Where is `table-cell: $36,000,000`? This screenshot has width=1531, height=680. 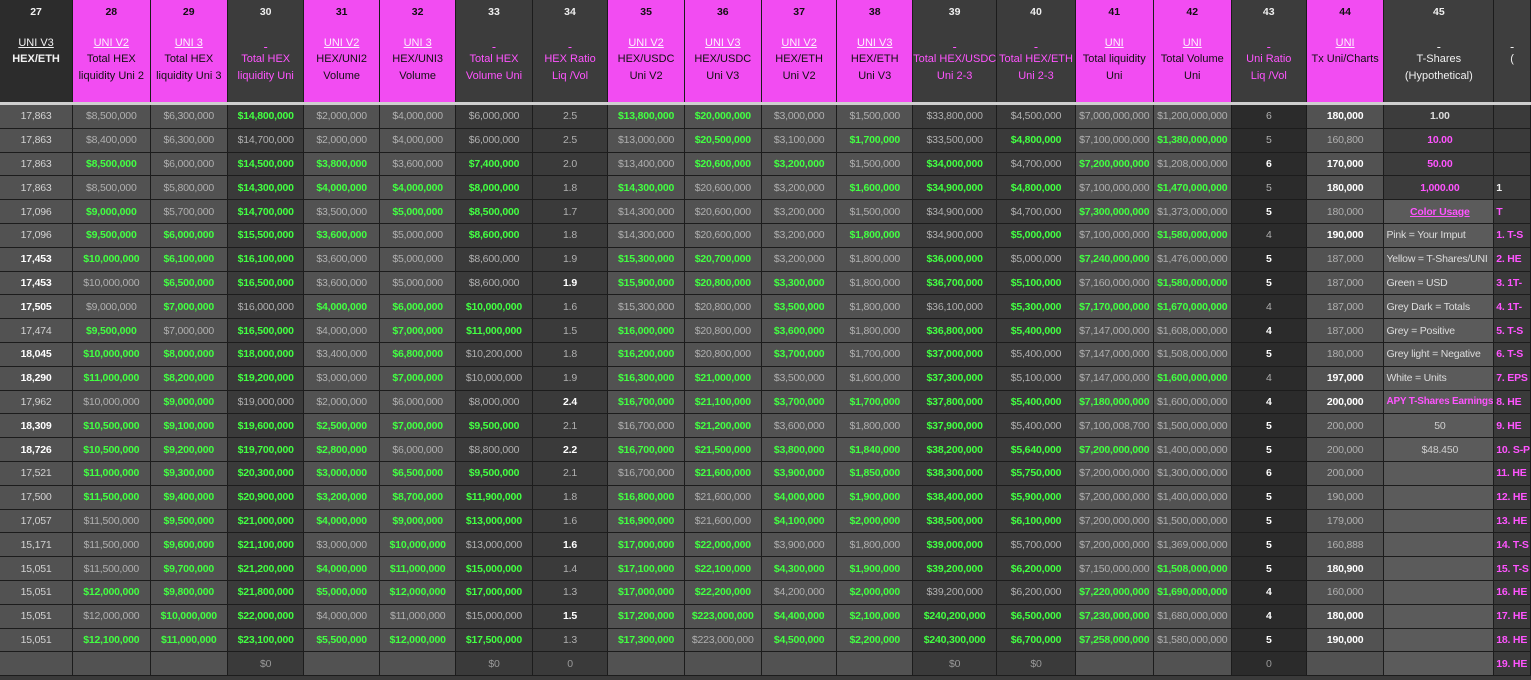
table-cell: $36,000,000 is located at coordinates (955, 259).